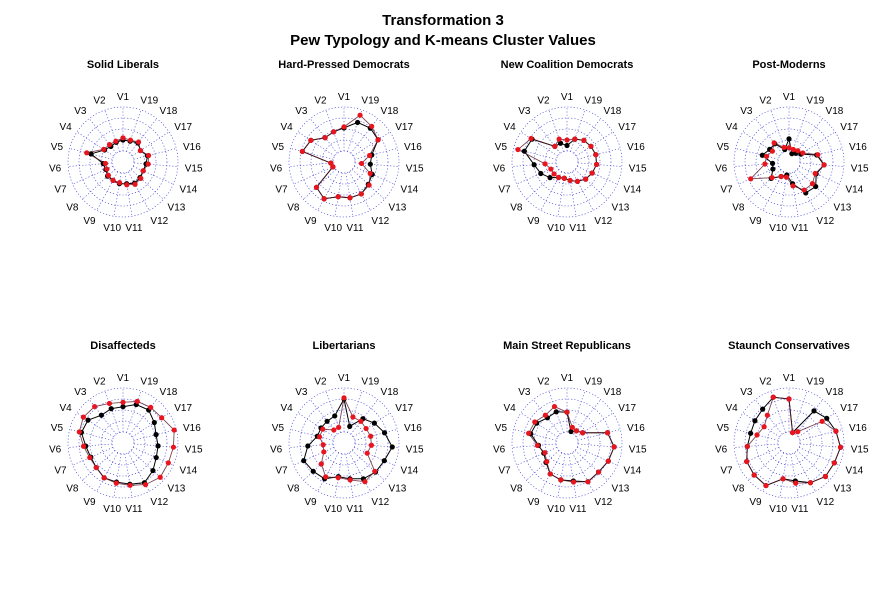 This screenshot has height=599, width=888. Describe the element at coordinates (815, 101) in the screenshot. I see `spoke-label: V19` at that location.